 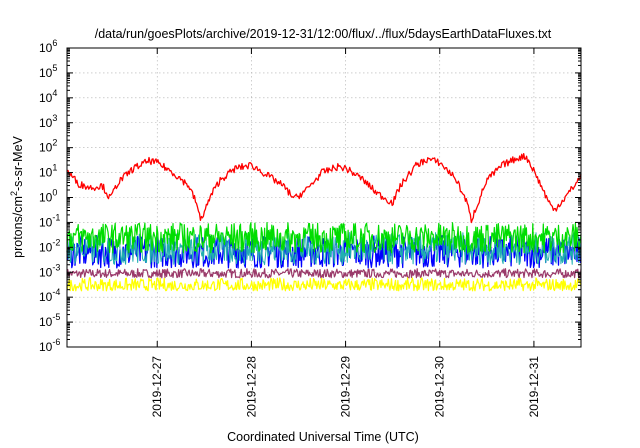 I want to click on y-tick-label: 10⁵, so click(x=48, y=71).